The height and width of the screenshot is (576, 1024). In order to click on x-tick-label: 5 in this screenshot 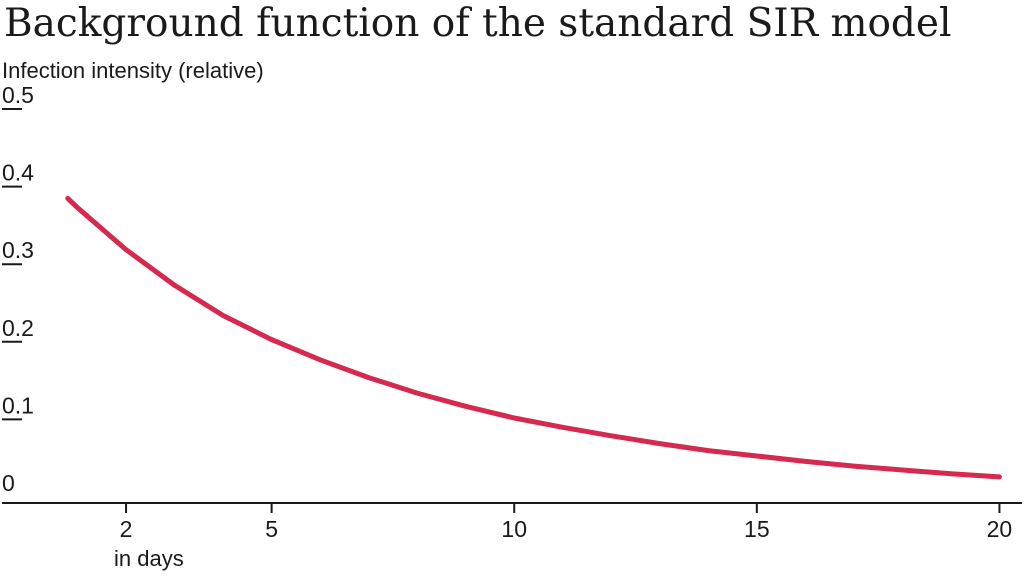, I will do `click(271, 529)`.